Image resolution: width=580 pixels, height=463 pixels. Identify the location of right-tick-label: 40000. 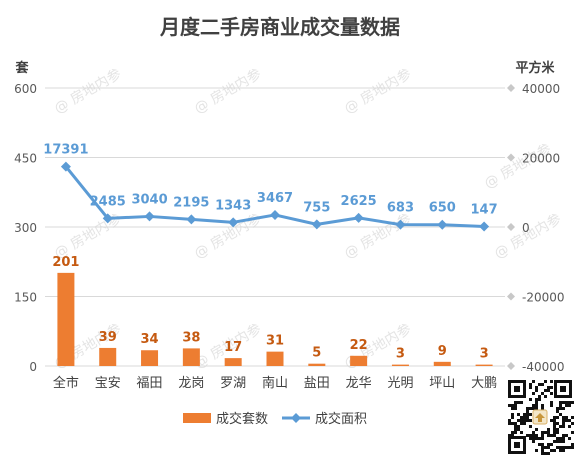
(541, 89).